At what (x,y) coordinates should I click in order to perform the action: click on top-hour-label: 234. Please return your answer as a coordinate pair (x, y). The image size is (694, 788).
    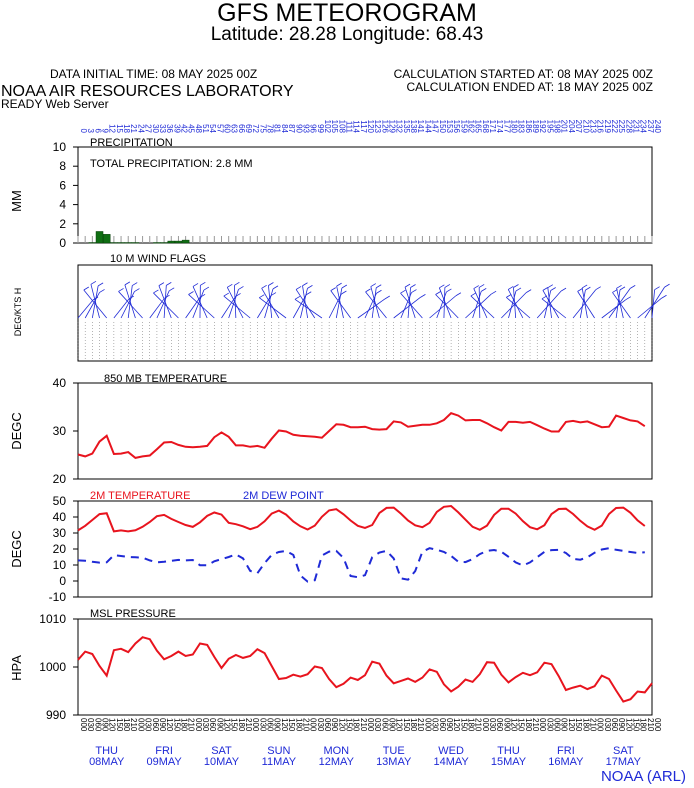
    Looking at the image, I should click on (643, 127).